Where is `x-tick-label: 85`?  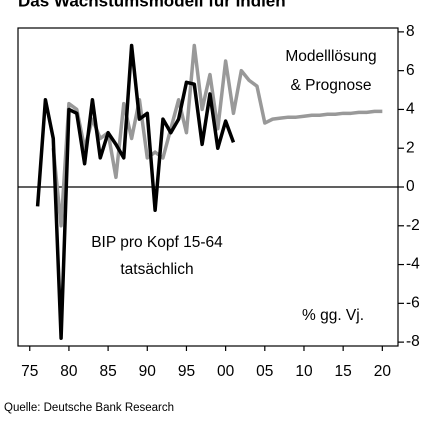
x-tick-label: 85 is located at coordinates (107, 371).